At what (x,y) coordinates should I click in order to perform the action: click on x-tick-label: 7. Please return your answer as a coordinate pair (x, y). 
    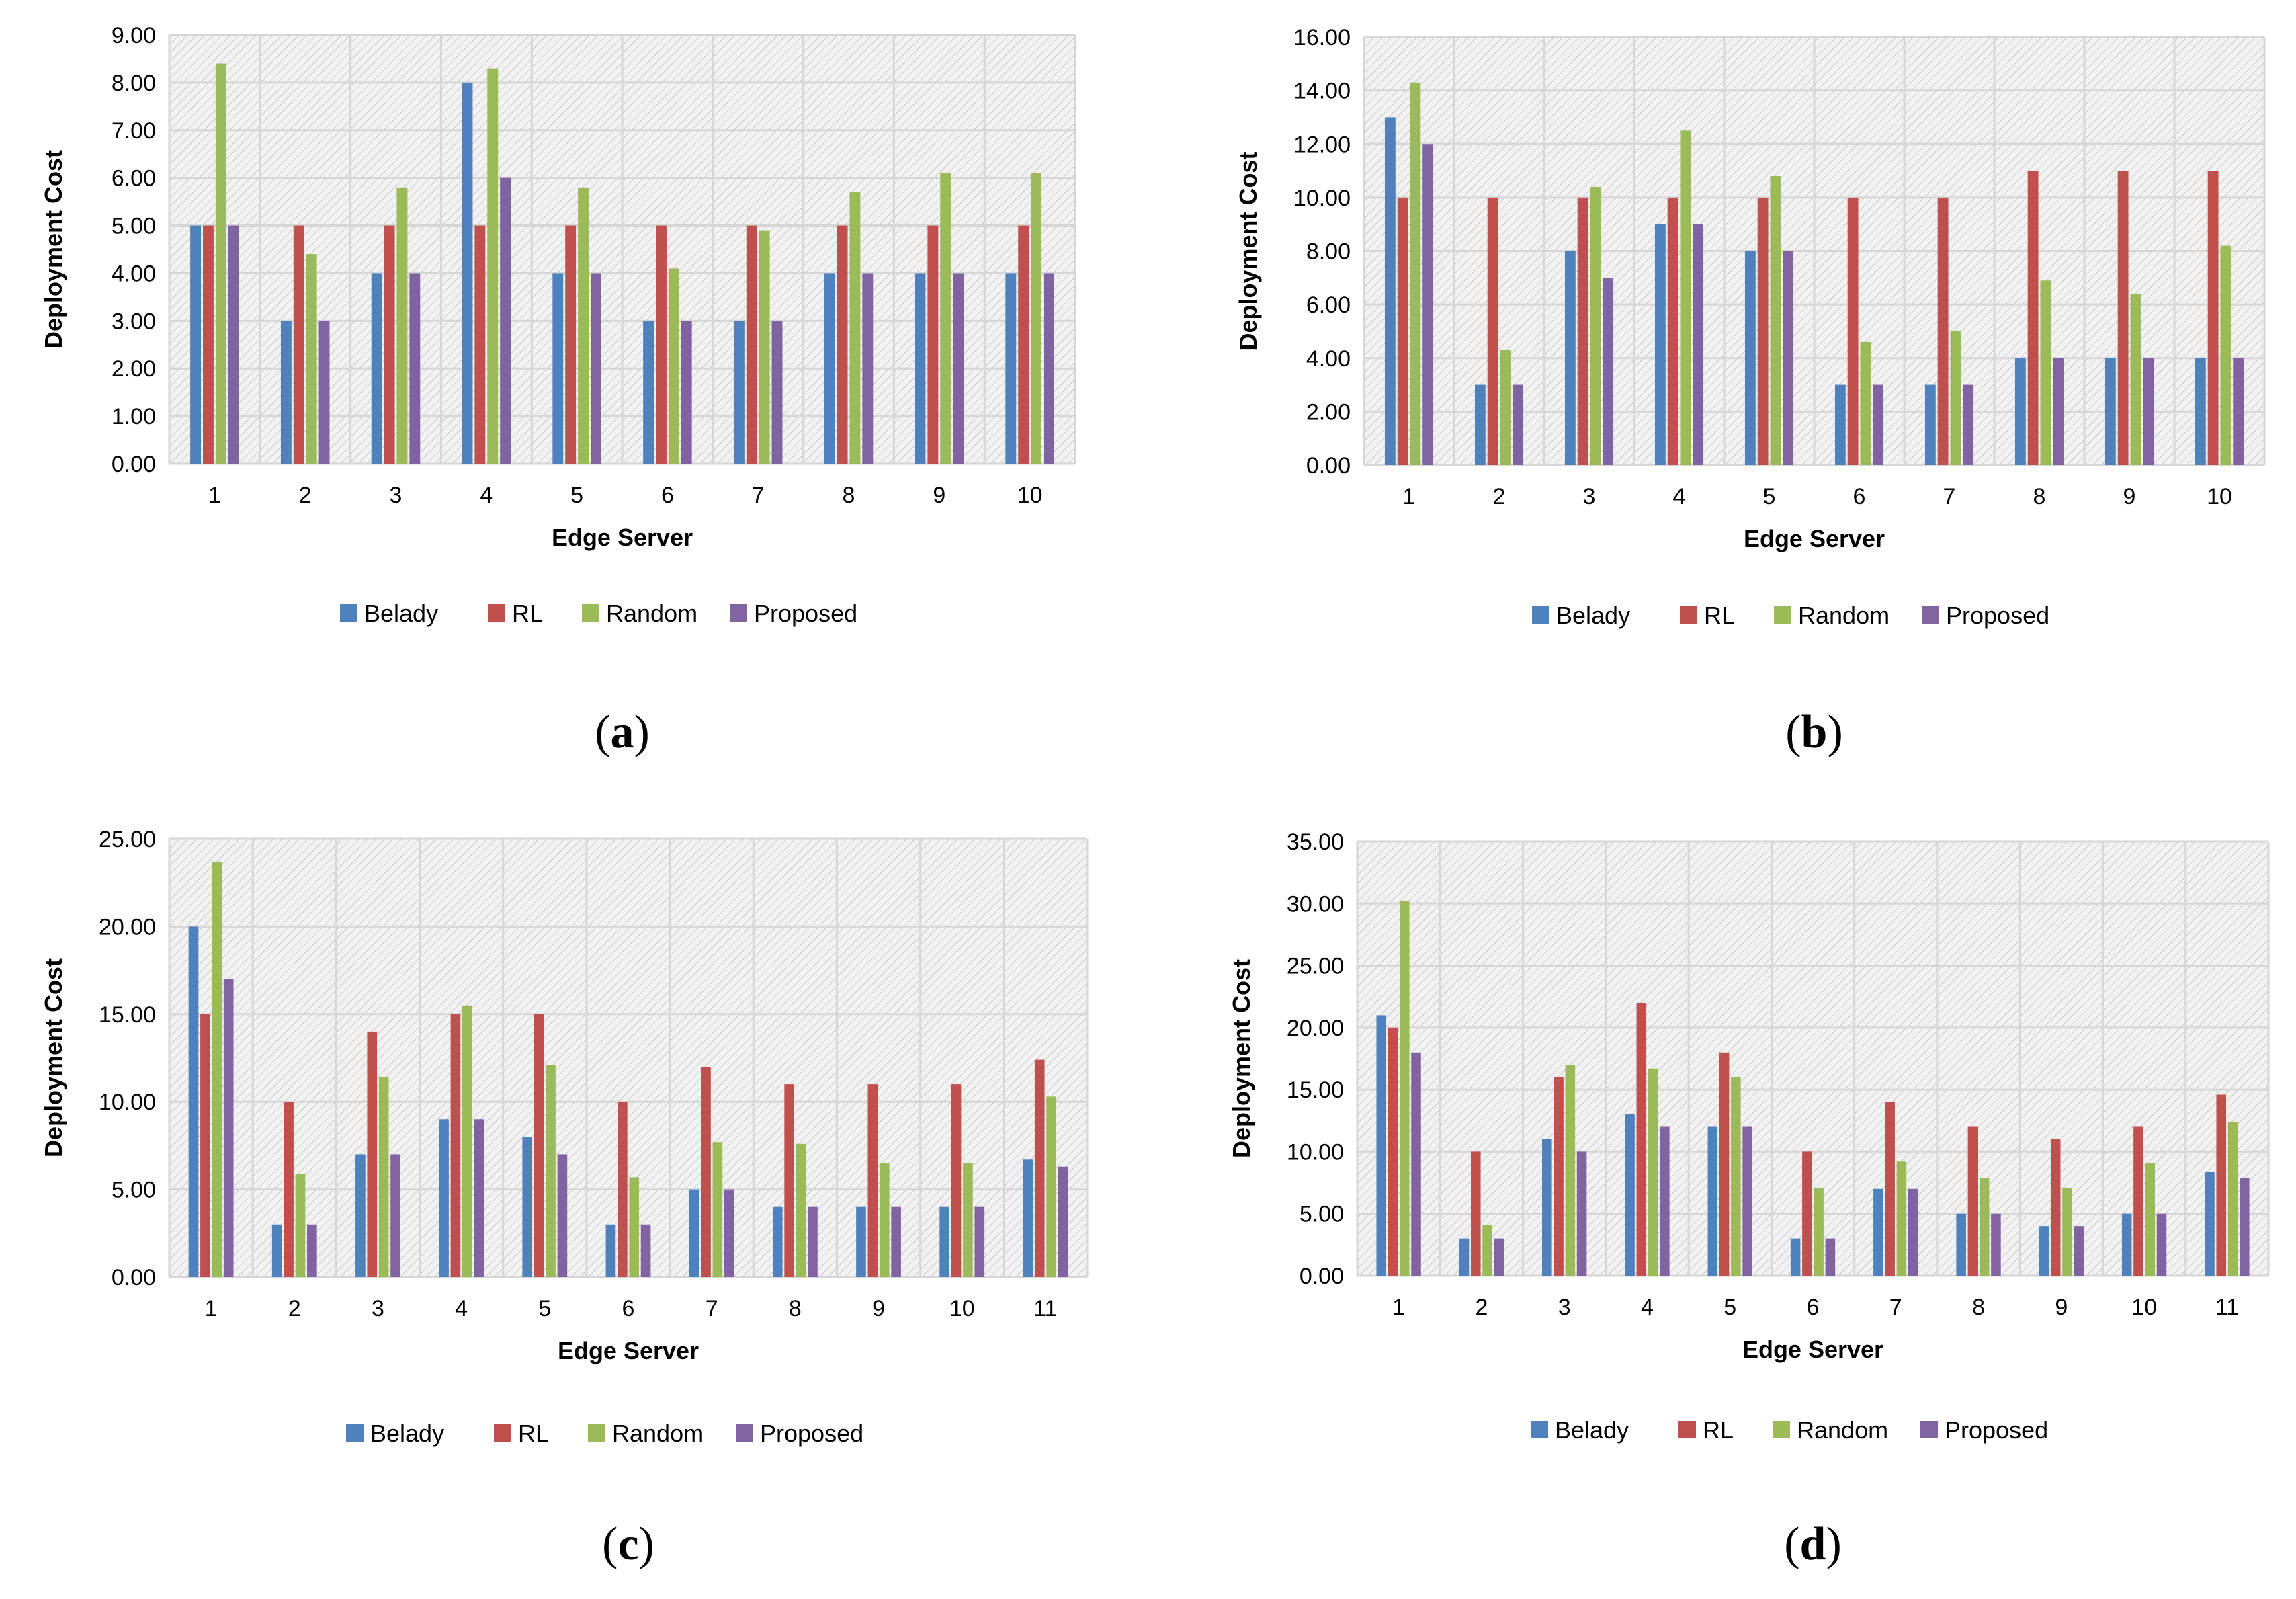
    Looking at the image, I should click on (1949, 496).